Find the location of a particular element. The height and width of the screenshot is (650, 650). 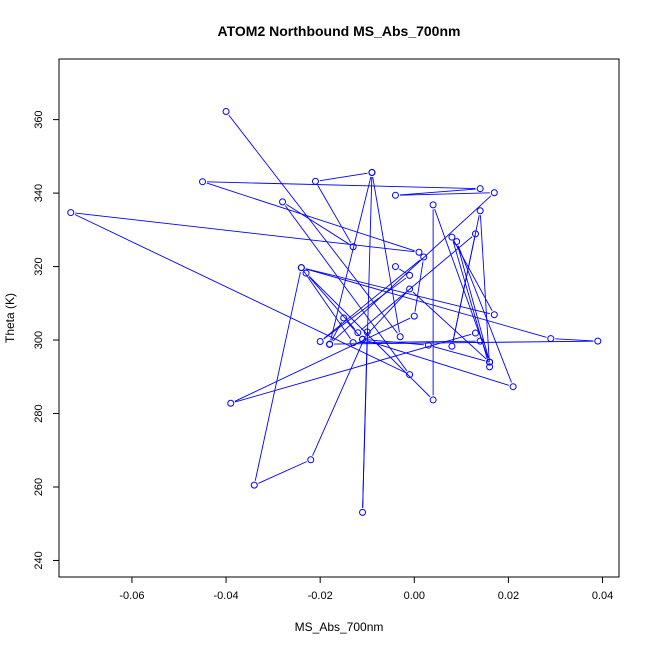

chart-title: ATOM2 Northbound MS_Abs_700nm is located at coordinates (339, 31).